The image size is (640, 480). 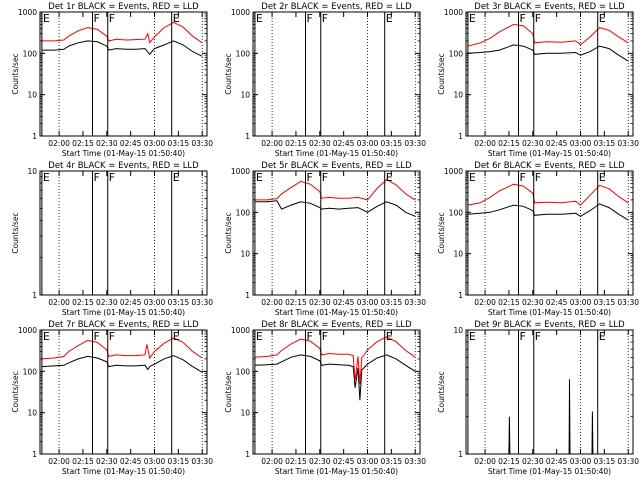 I want to click on p5-x-tick-label-4: 03:00, so click(x=368, y=302).